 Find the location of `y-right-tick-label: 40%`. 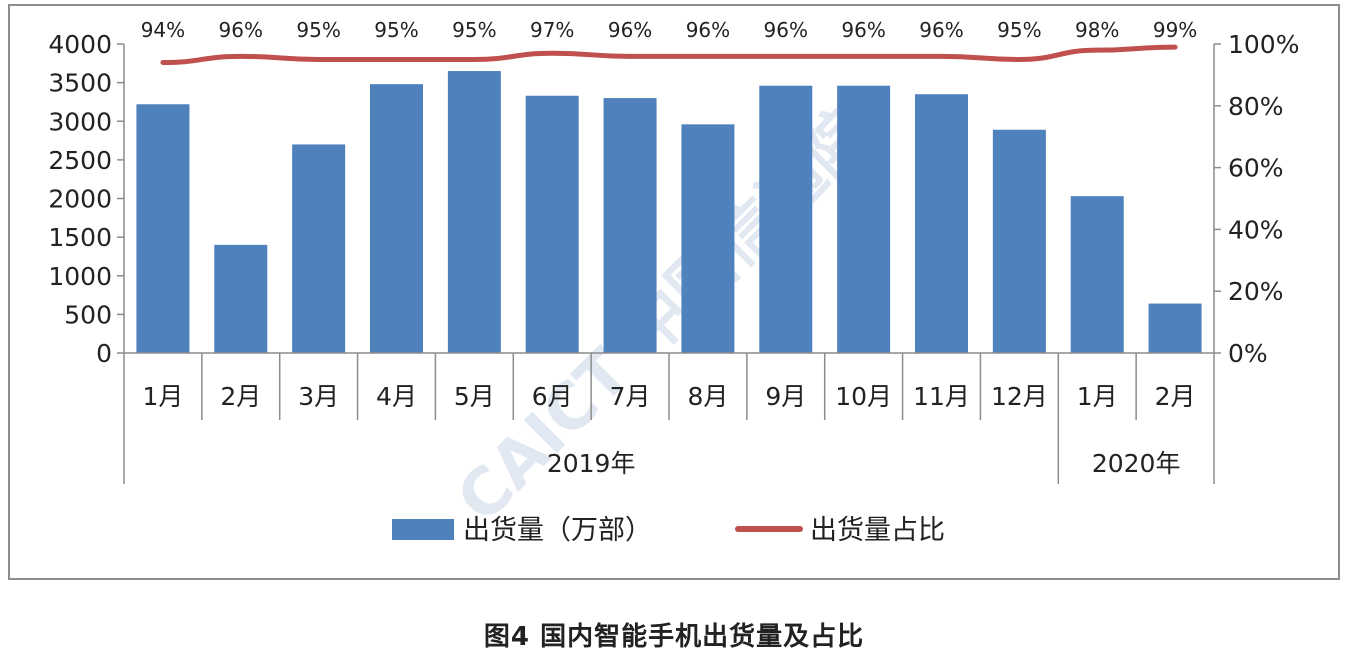

y-right-tick-label: 40% is located at coordinates (1256, 229).